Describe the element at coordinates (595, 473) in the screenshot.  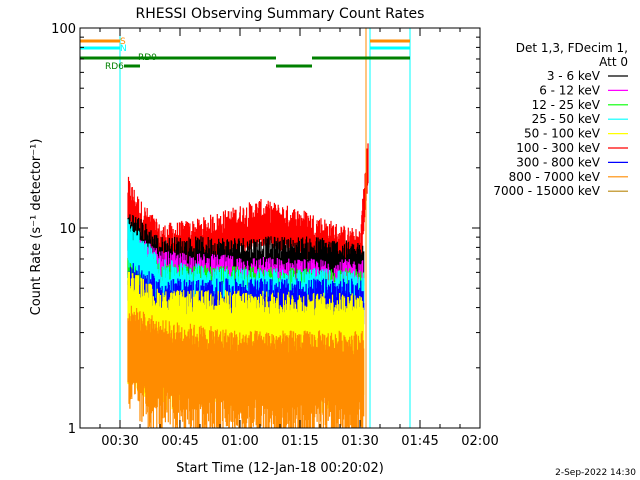
I see `footer-date: 2-Sep-2022 14:30` at that location.